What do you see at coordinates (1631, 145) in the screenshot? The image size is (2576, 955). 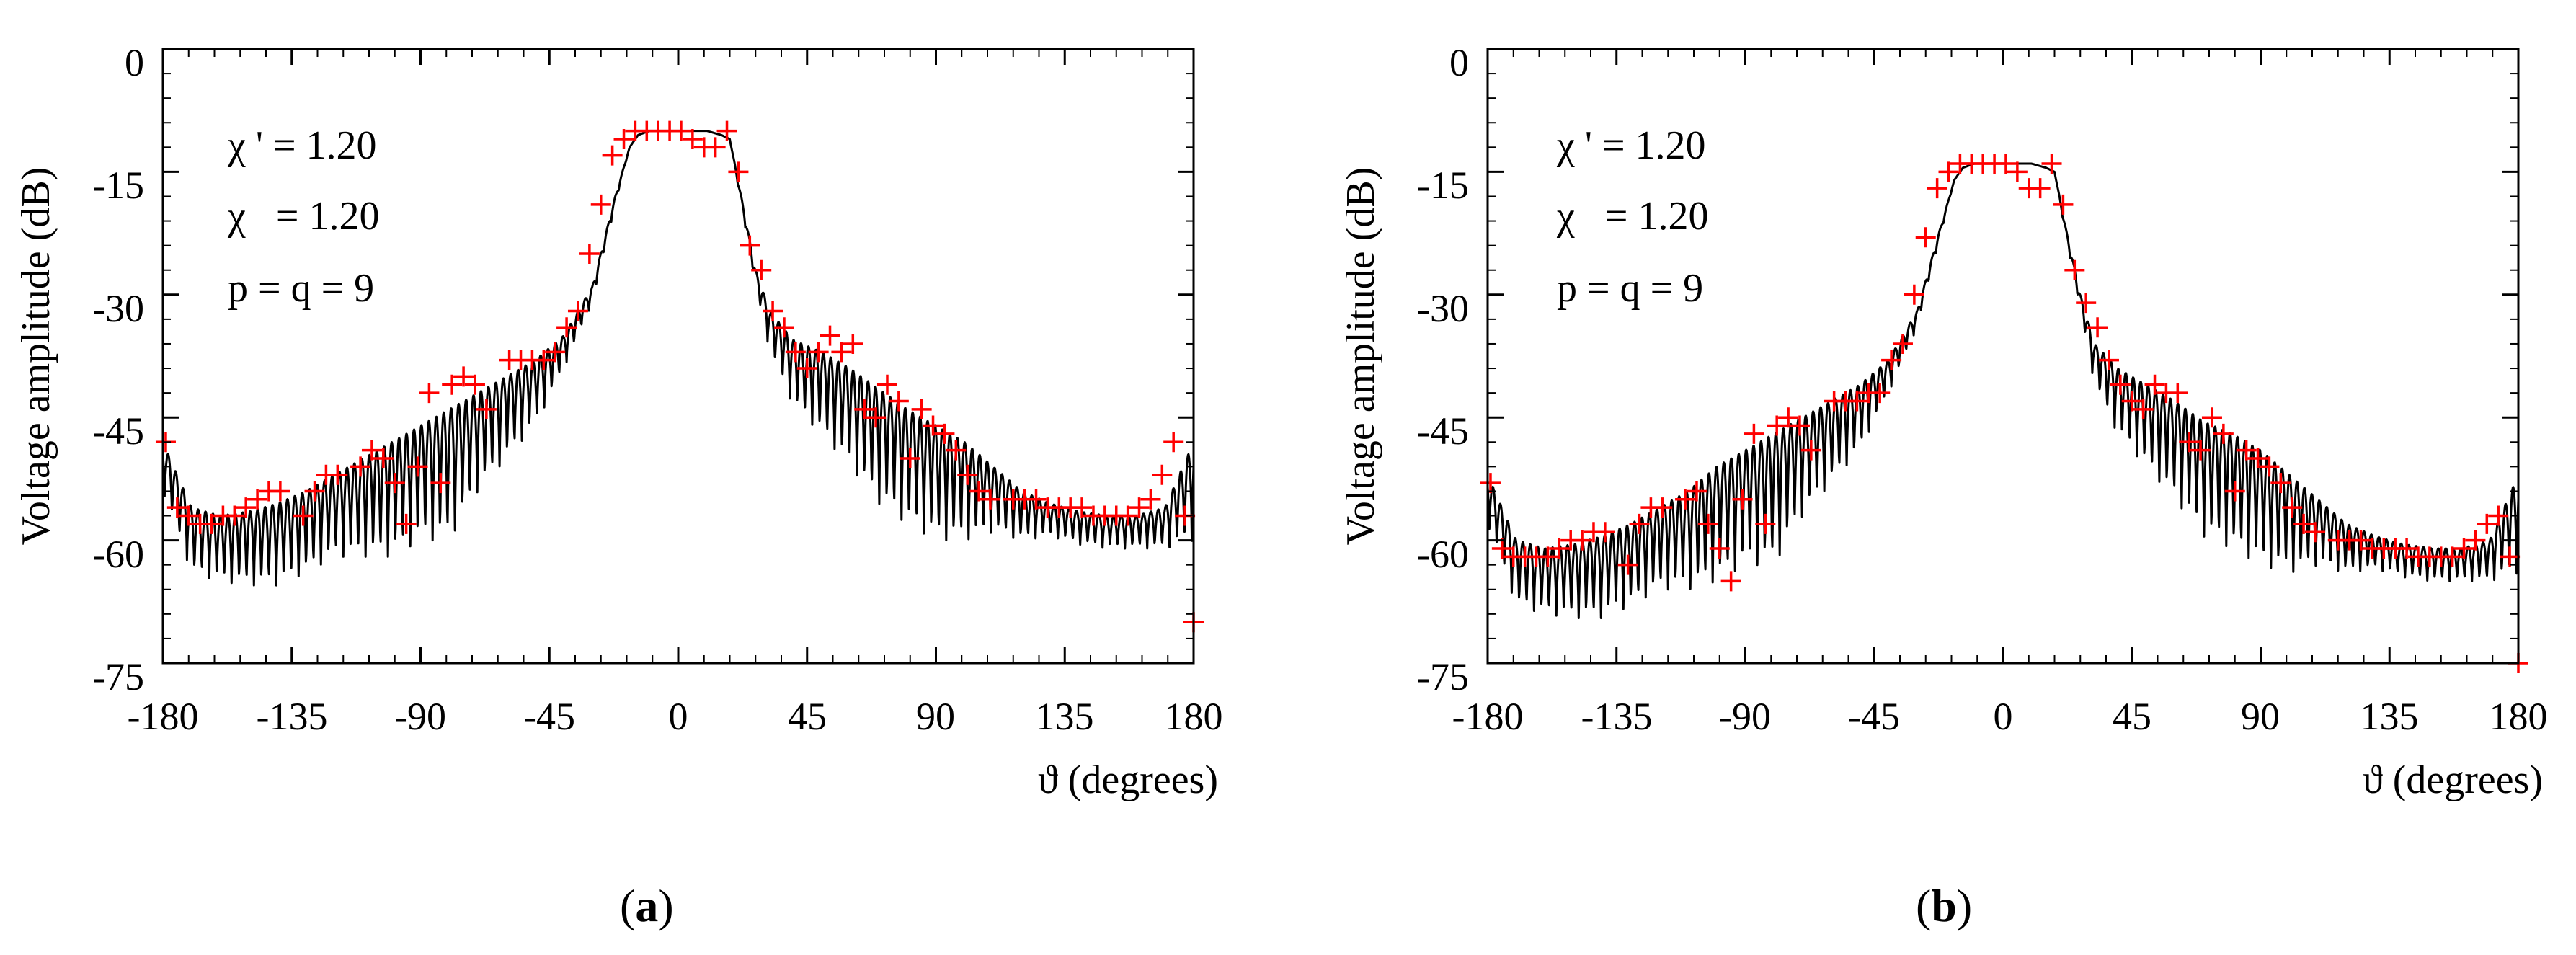 I see `plot-b-annotation-chi-prime: χ ' = 1.20` at bounding box center [1631, 145].